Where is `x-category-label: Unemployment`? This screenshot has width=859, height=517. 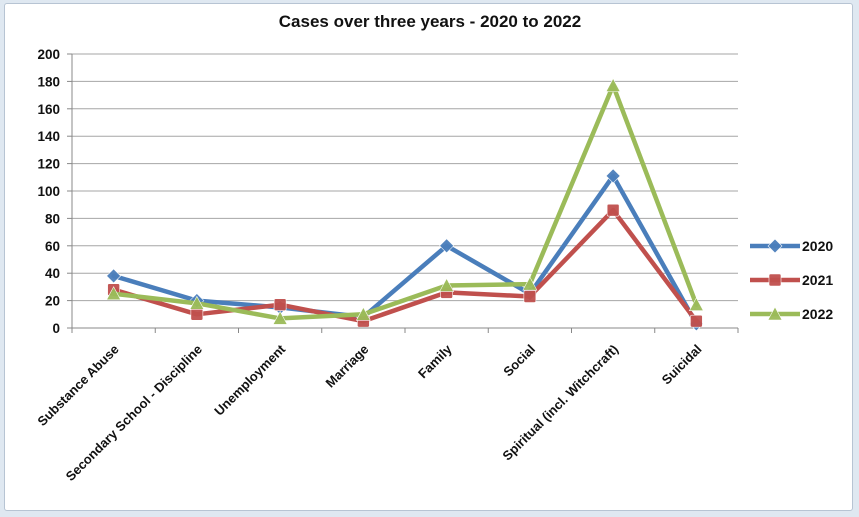 x-category-label: Unemployment is located at coordinates (249, 379).